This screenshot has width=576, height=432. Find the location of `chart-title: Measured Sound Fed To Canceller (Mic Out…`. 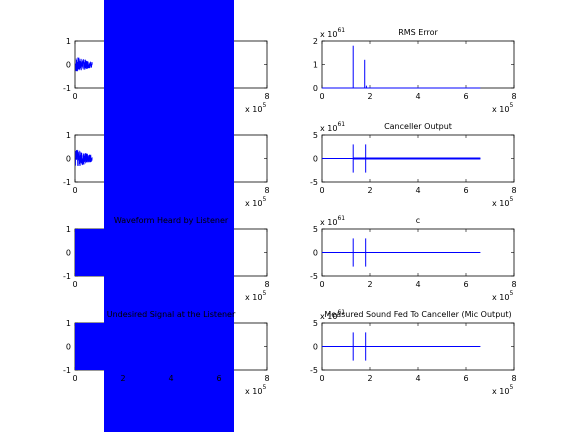

chart-title: Measured Sound Fed To Canceller (Mic Out… is located at coordinates (417, 314).